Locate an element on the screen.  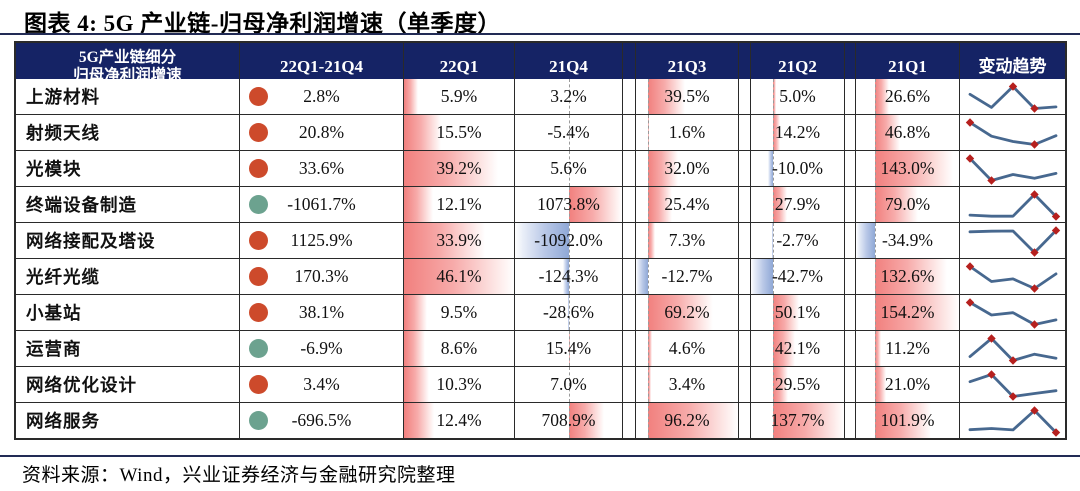
cell-value: -12.7% is located at coordinates (687, 276).